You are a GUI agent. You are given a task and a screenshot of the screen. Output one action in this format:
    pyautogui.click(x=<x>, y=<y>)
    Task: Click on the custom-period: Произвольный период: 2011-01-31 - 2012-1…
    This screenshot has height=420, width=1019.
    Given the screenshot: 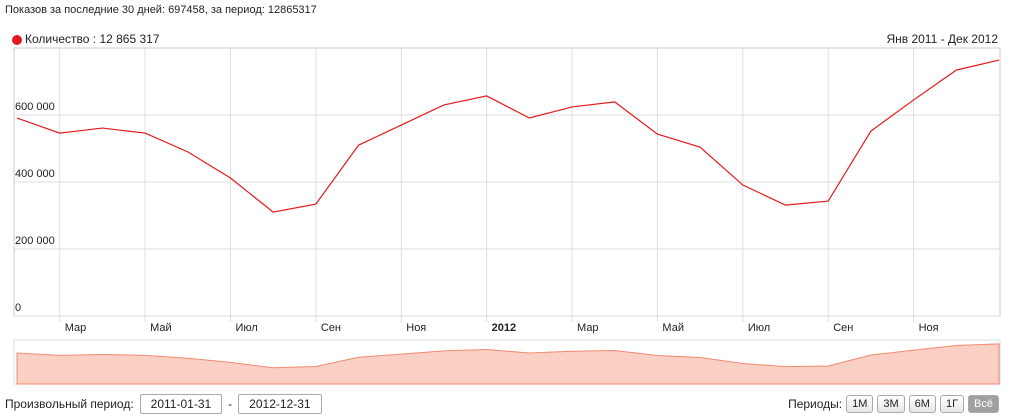 What is the action you would take?
    pyautogui.click(x=166, y=404)
    